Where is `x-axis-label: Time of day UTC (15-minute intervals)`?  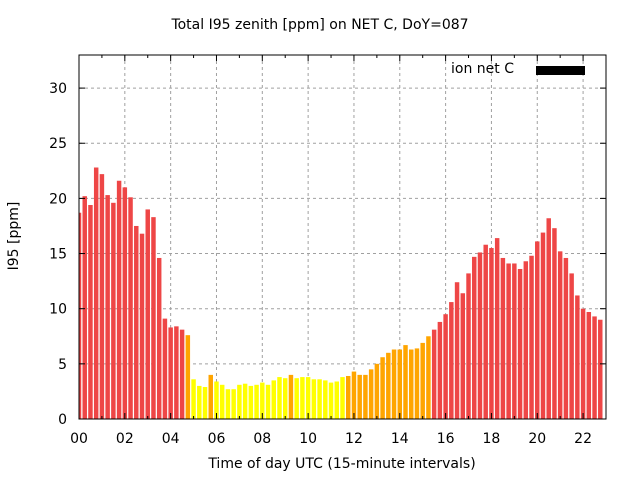 x-axis-label: Time of day UTC (15-minute intervals) is located at coordinates (342, 464).